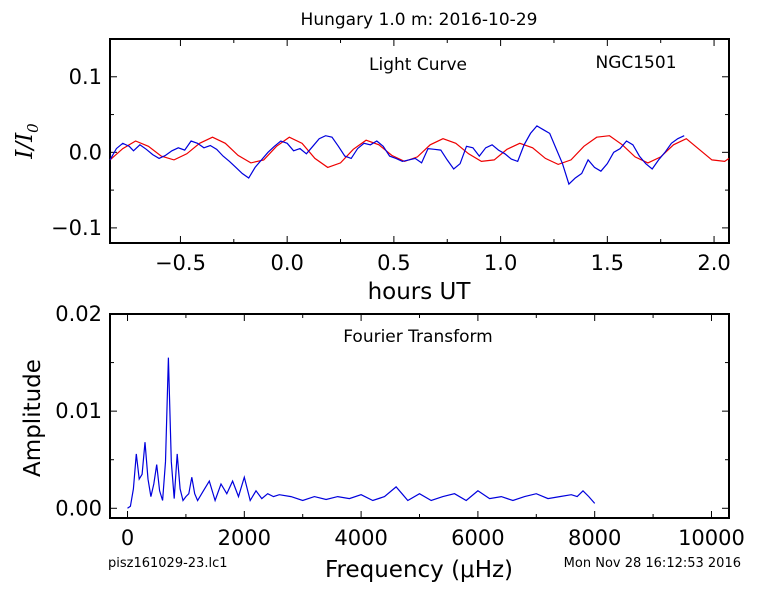  I want to click on fourier-xtick-label: 2000, so click(244, 538).